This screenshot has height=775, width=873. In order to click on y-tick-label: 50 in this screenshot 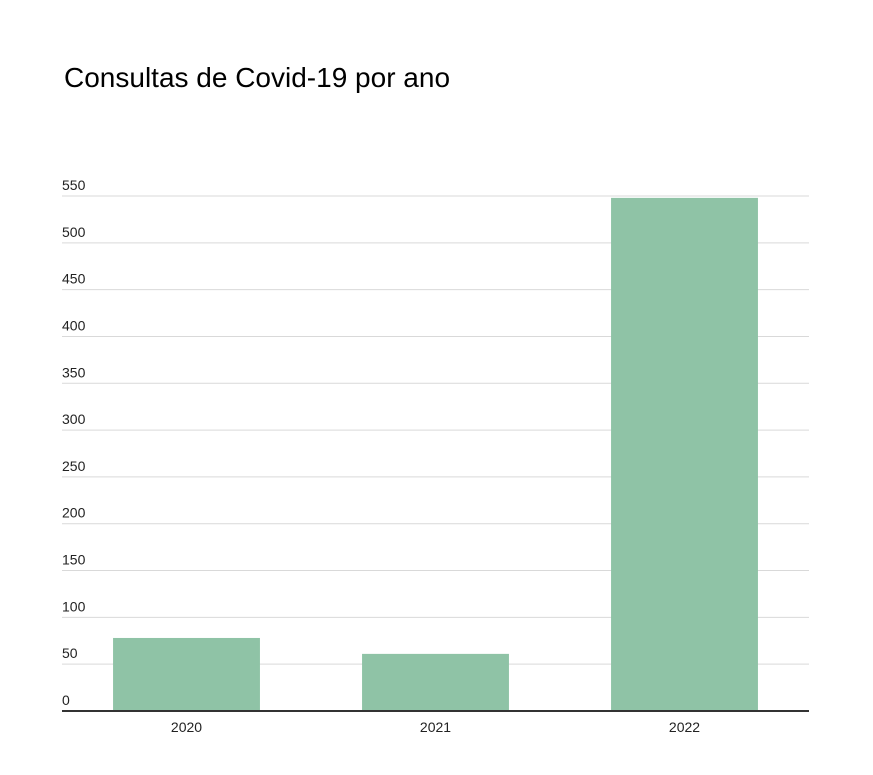, I will do `click(70, 653)`.